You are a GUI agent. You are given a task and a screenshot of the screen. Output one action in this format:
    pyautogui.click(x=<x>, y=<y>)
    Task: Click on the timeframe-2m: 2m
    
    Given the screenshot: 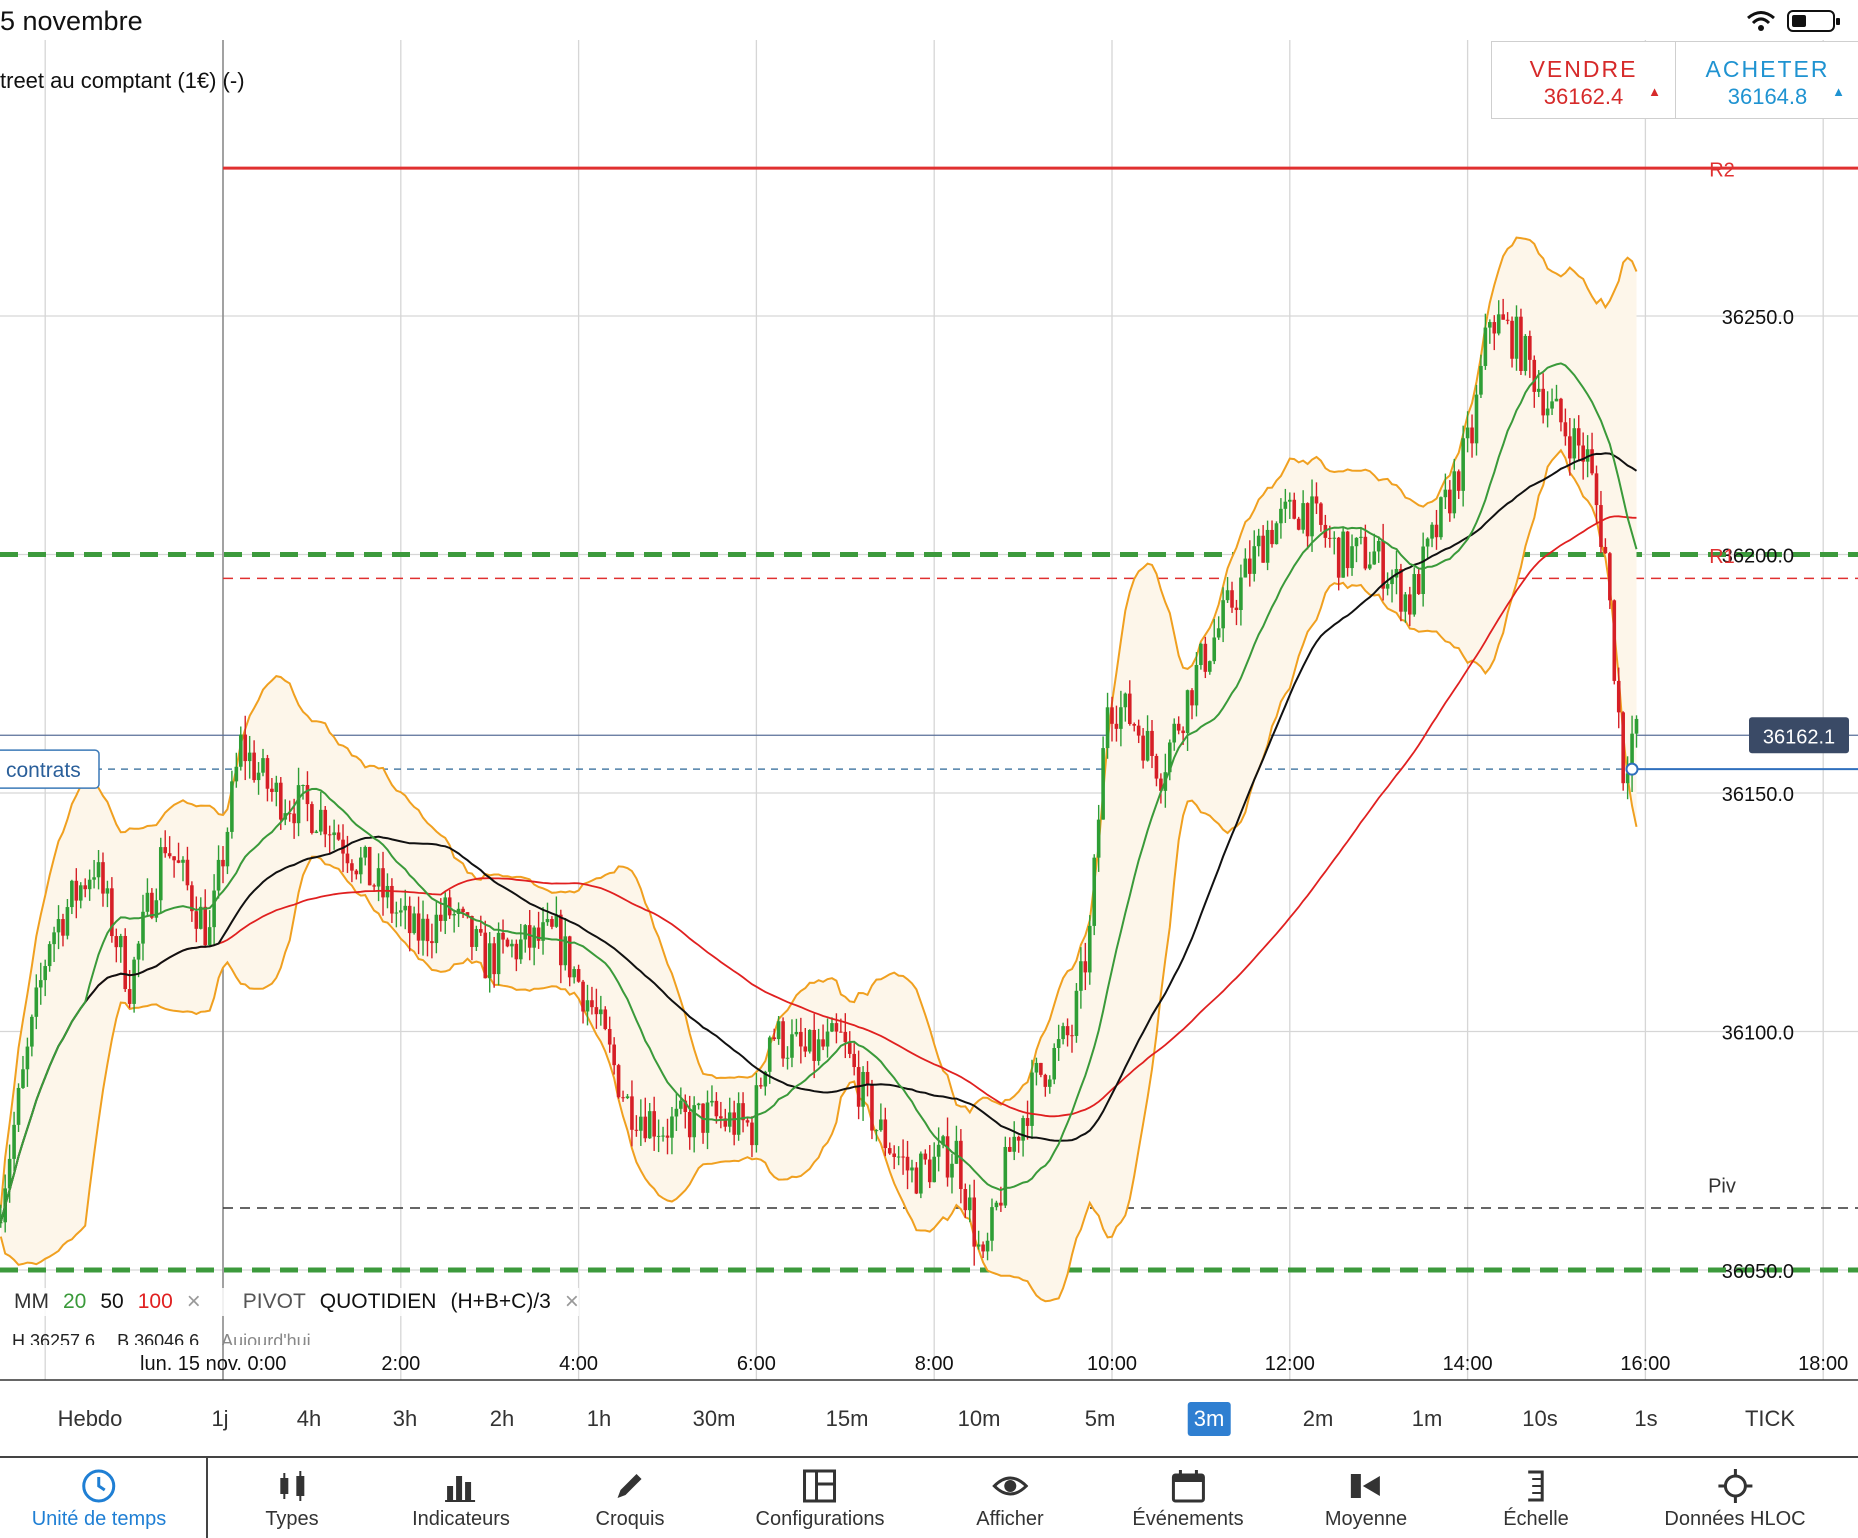 What is the action you would take?
    pyautogui.click(x=1318, y=1418)
    